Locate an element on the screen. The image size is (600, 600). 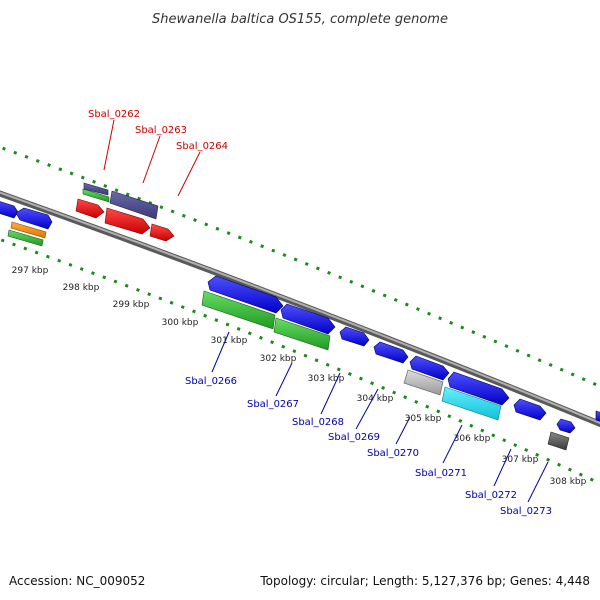
top-gene-labels: Sbal_0262 Sbal_0263 Sbal_0264 is located at coordinates (158, 130).